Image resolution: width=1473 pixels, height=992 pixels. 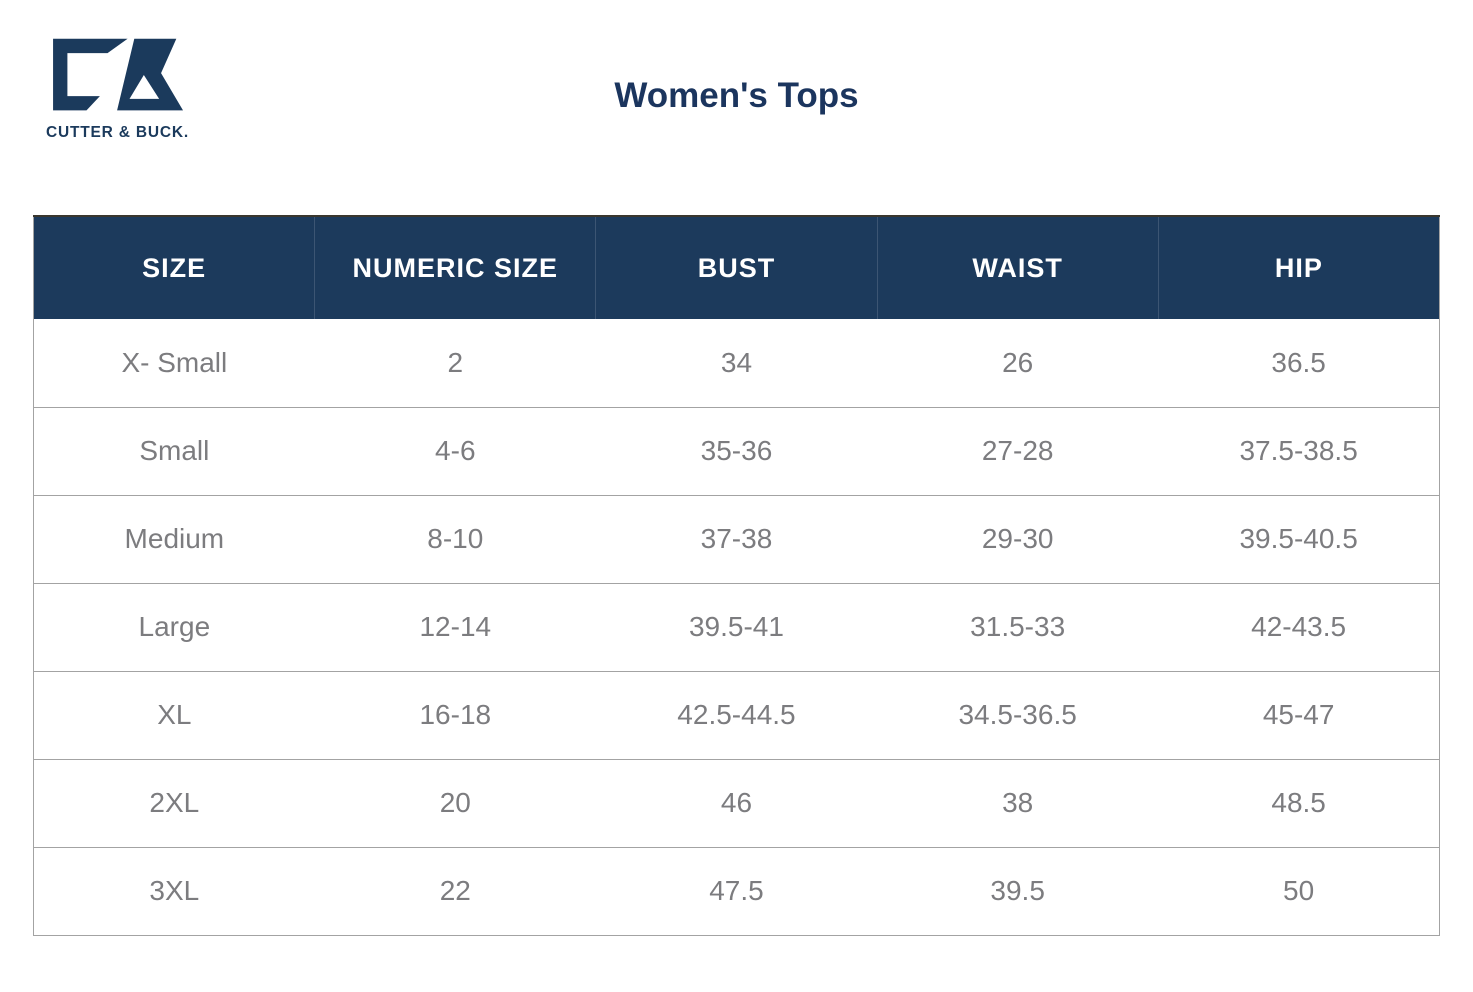 I want to click on cell-numeric-size: 8-10, so click(x=455, y=538).